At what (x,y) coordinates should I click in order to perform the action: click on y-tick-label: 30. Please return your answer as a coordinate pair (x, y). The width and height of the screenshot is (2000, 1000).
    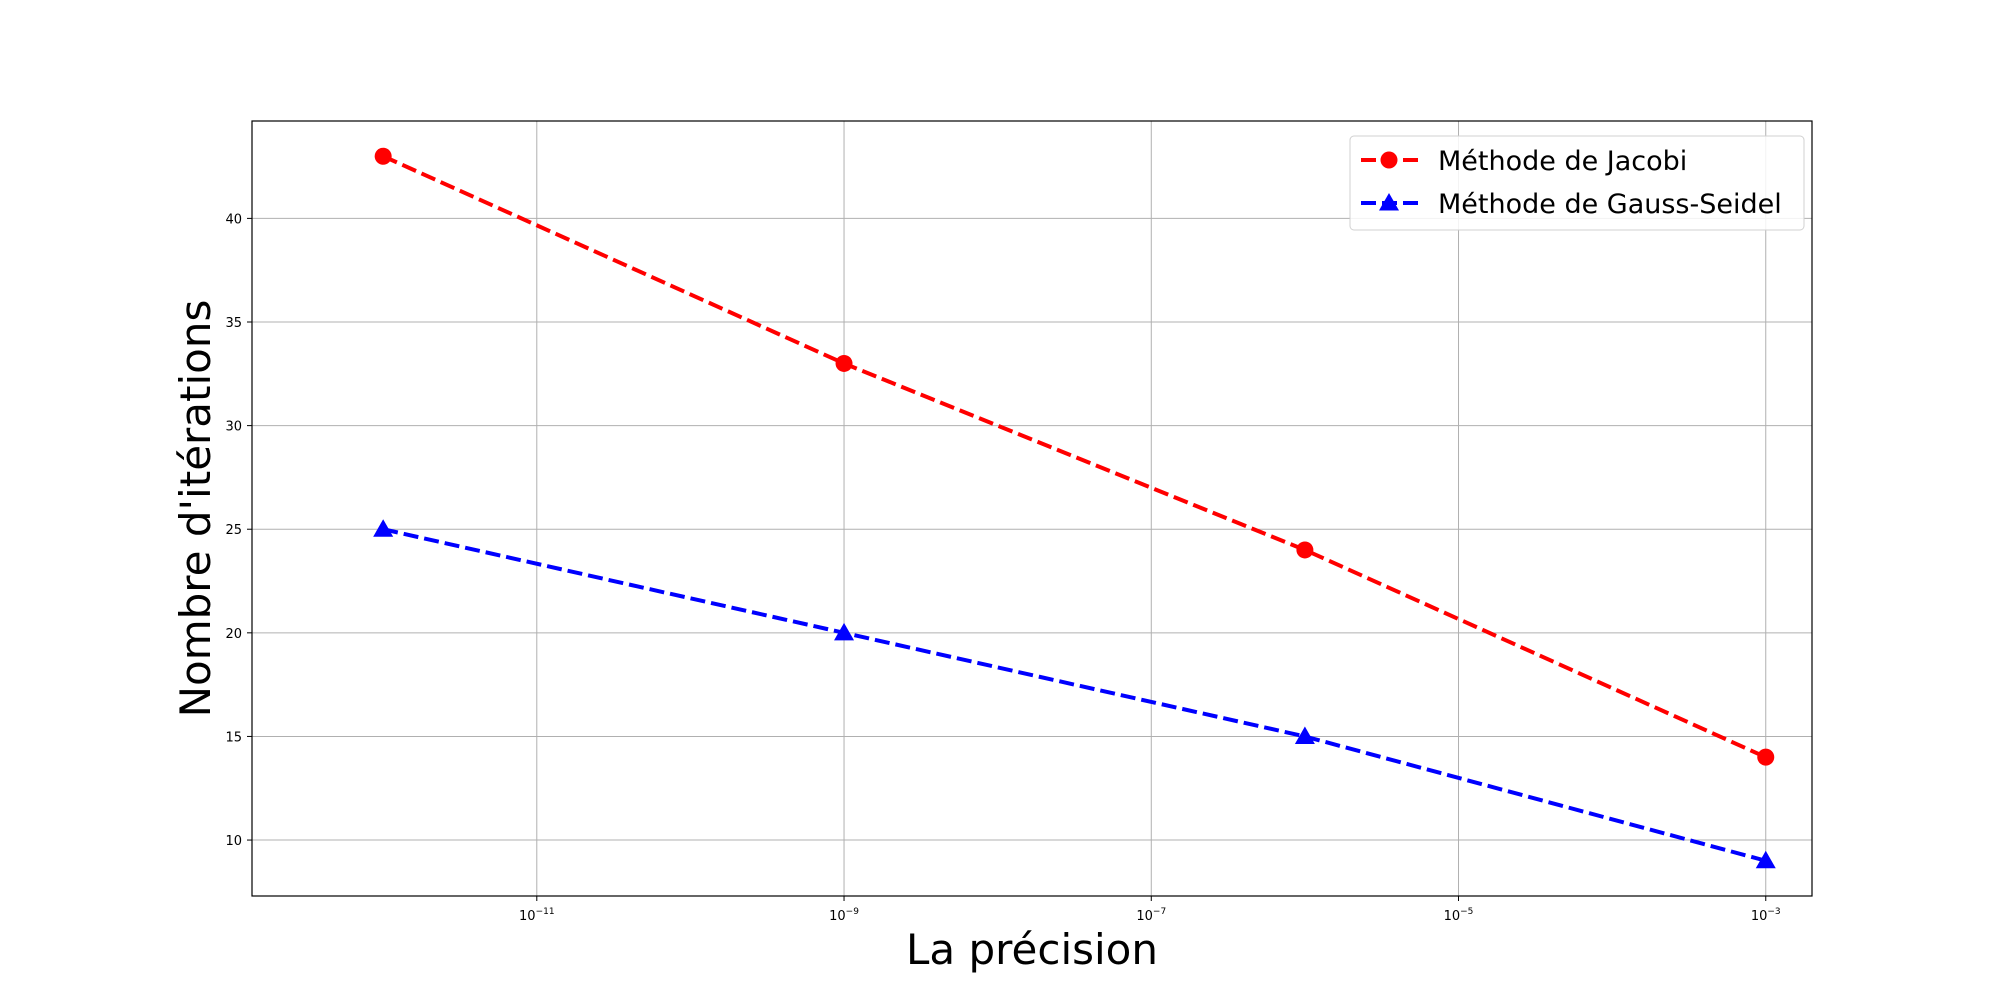
    Looking at the image, I should click on (233, 427).